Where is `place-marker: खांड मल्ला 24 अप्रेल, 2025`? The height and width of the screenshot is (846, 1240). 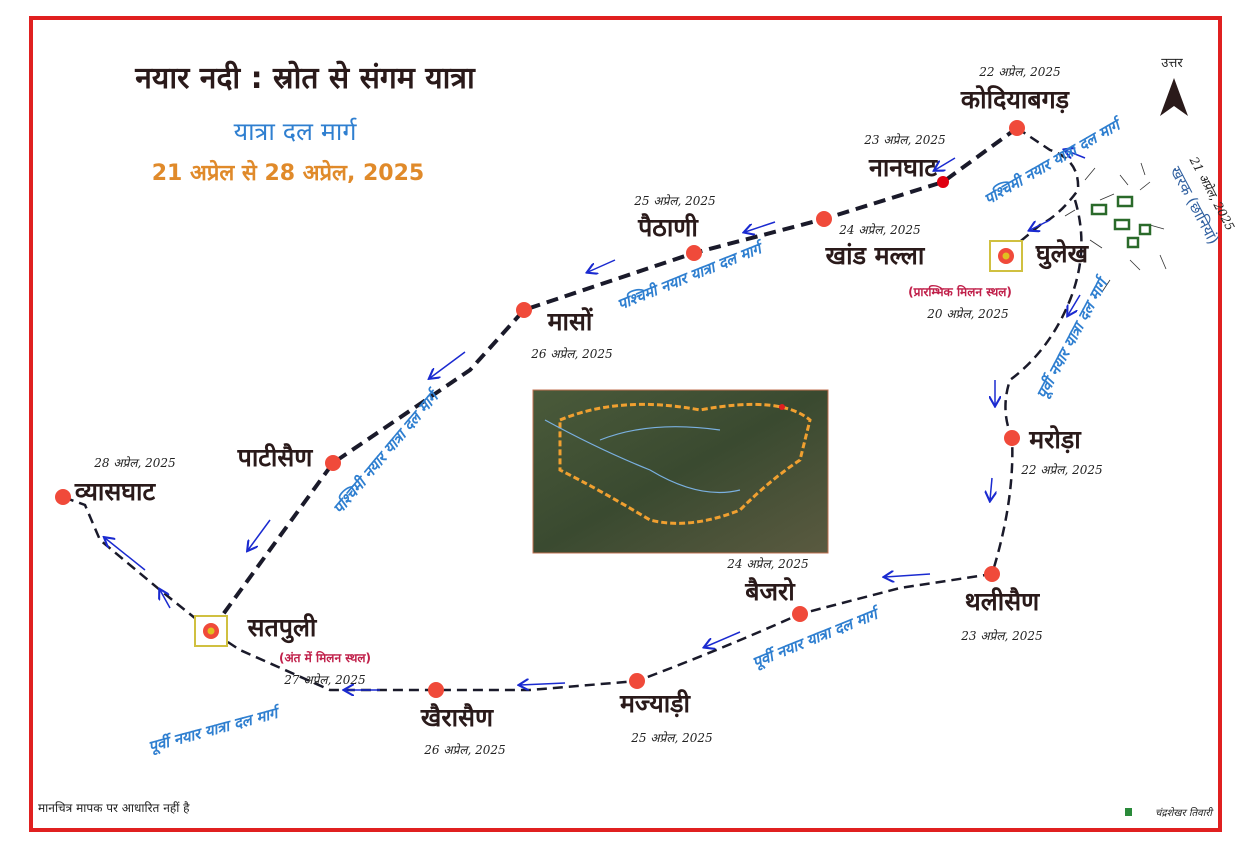
place-marker: खांड मल्ला 24 अप्रेल, 2025 is located at coordinates (871, 240).